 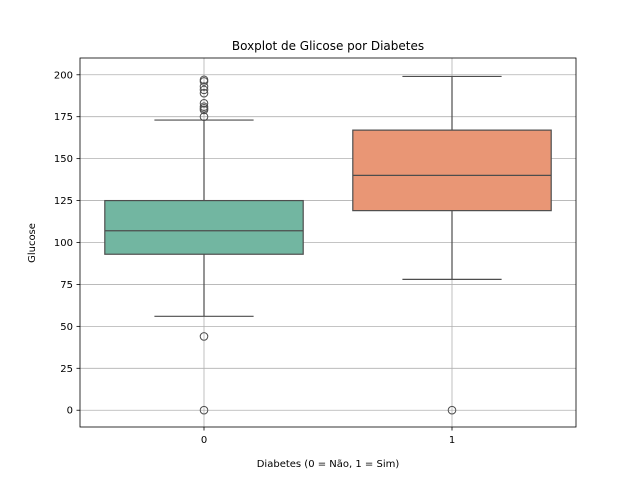 What do you see at coordinates (328, 464) in the screenshot?
I see `x-axis-label: Diabetes (0 = Não, 1 = Sim)` at bounding box center [328, 464].